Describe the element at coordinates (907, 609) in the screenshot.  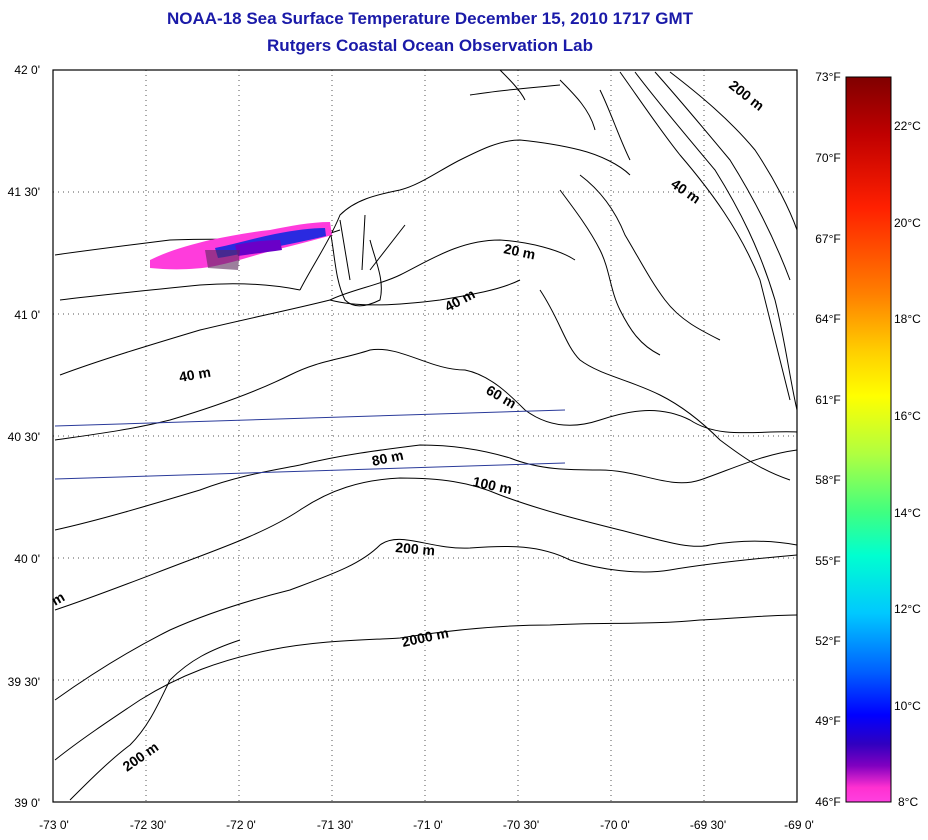
I see `colorbar-c-12: 12°C` at that location.